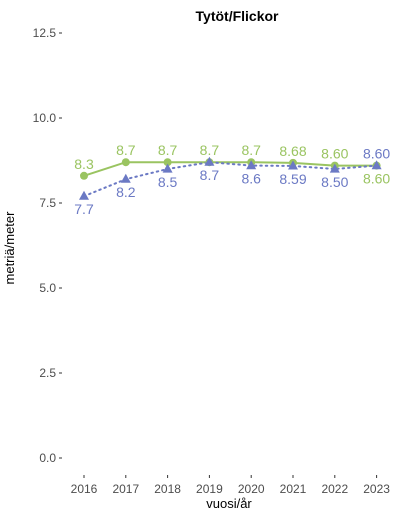 The height and width of the screenshot is (512, 401). What do you see at coordinates (84, 489) in the screenshot?
I see `x-tick-label: 2016` at bounding box center [84, 489].